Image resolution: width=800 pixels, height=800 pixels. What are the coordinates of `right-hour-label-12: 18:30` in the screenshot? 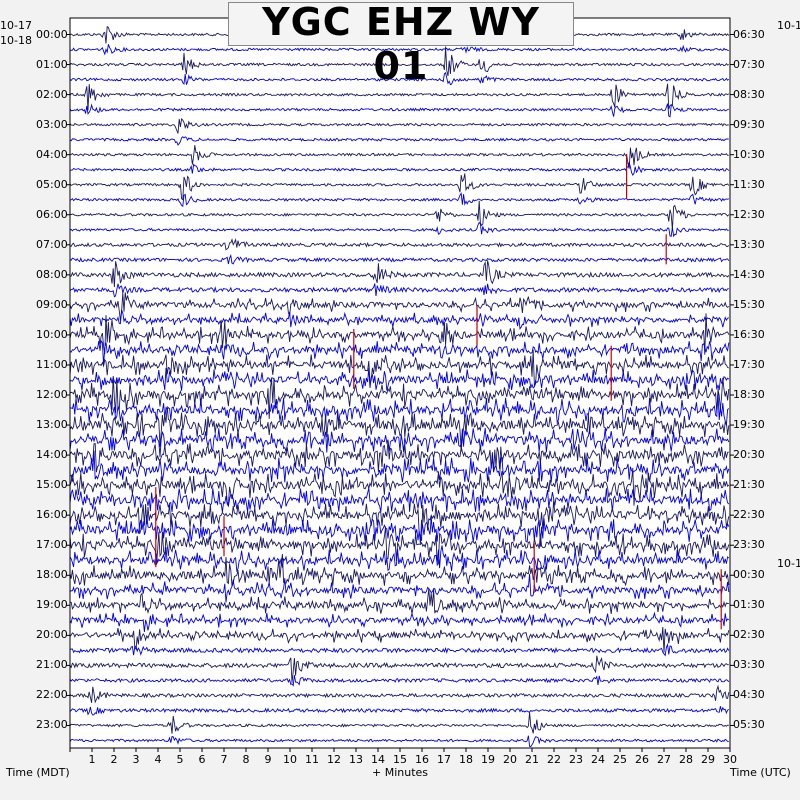 It's located at (749, 394).